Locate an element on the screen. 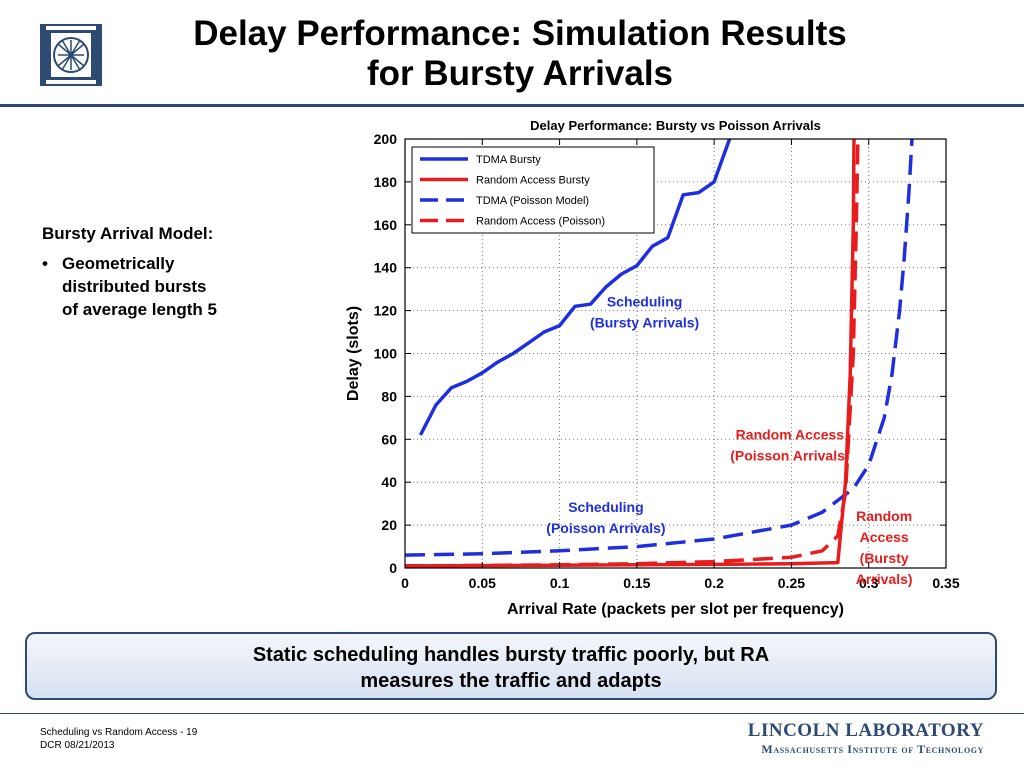  y-tick-label: 100 is located at coordinates (386, 354).